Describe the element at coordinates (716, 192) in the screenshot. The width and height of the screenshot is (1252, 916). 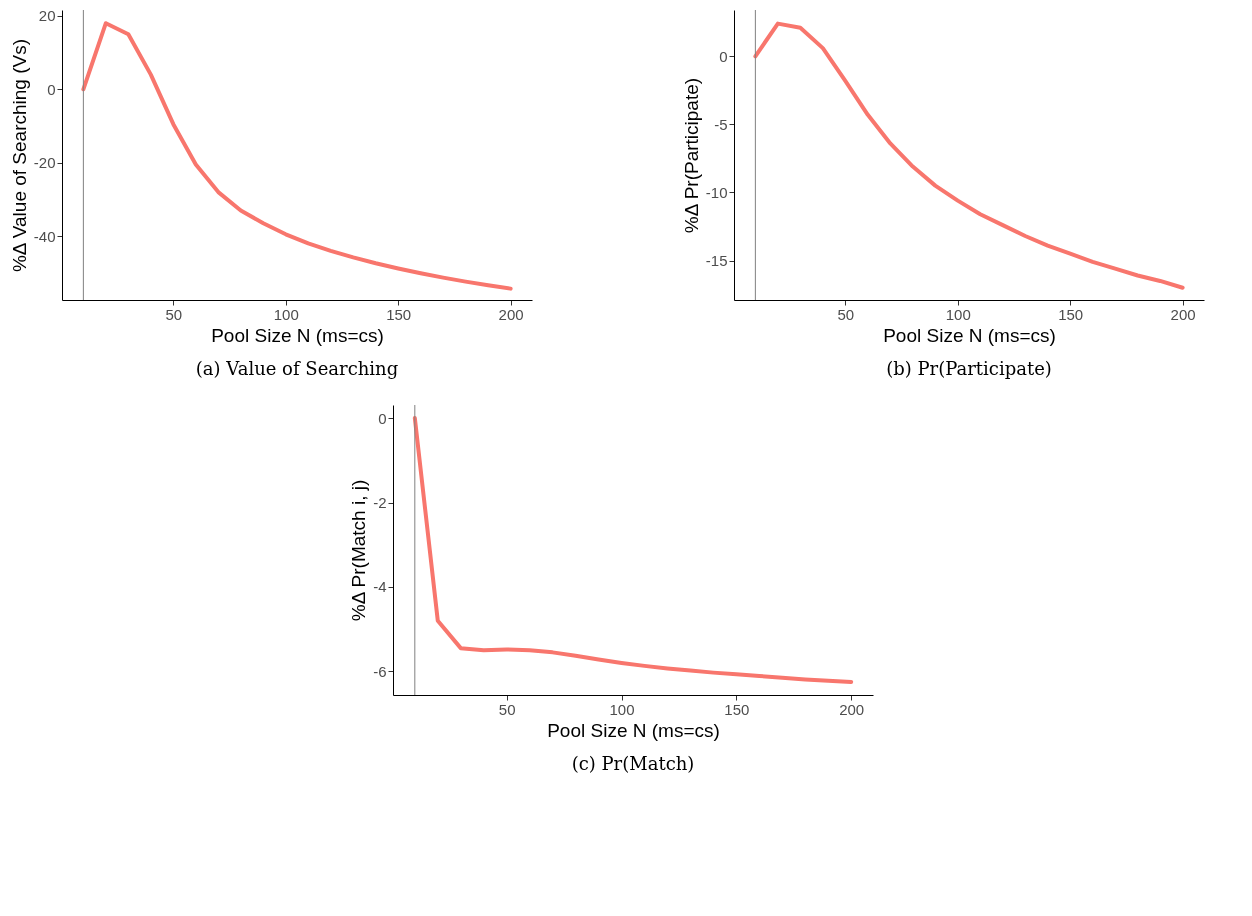
I see `y-tick-label: -10` at that location.